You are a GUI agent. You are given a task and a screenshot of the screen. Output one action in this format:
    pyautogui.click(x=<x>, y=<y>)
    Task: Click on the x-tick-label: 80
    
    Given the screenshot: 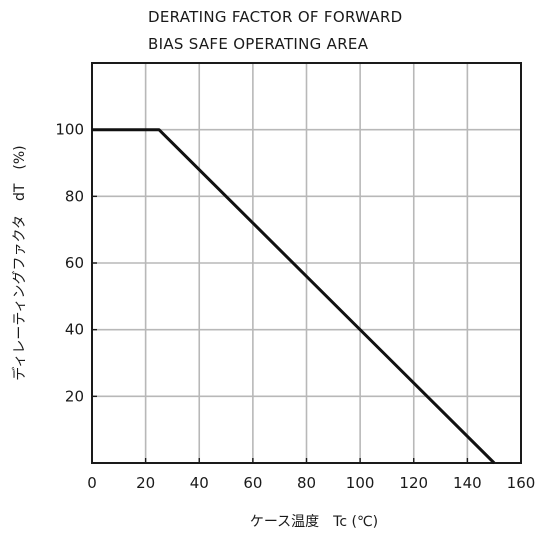 What is the action you would take?
    pyautogui.click(x=306, y=483)
    